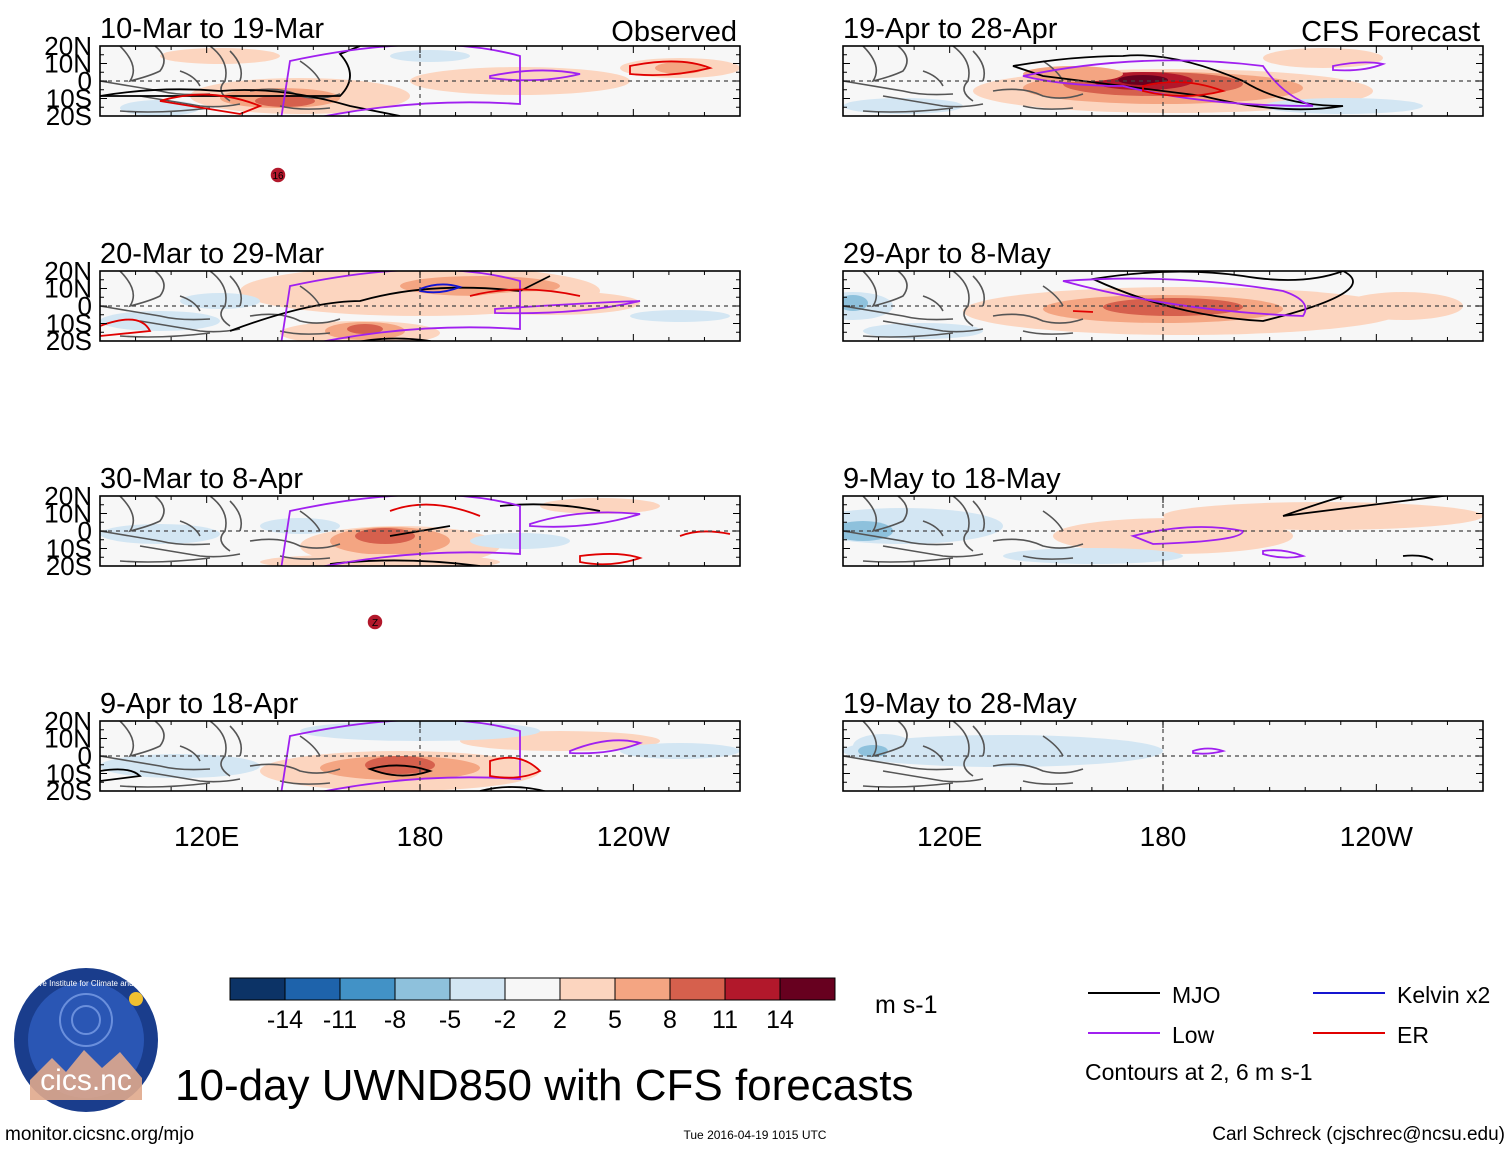 This screenshot has height=1149, width=1510. I want to click on contour-note: Contours at 2, 6 m s-1, so click(1199, 1072).